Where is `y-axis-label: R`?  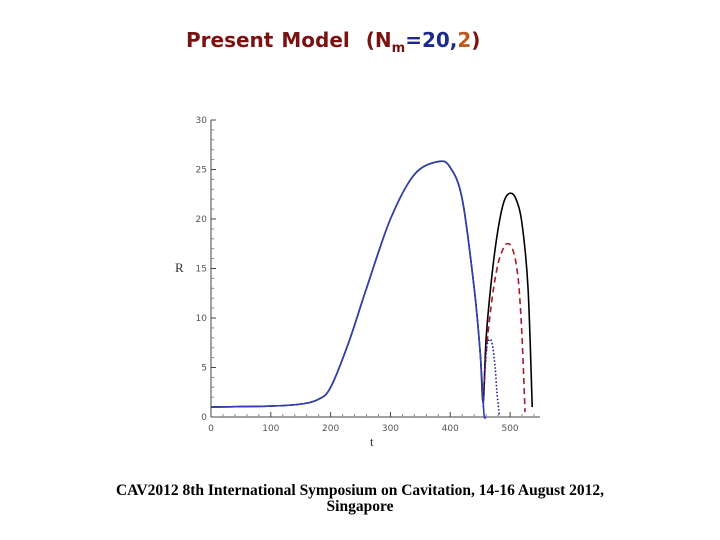 y-axis-label: R is located at coordinates (179, 267).